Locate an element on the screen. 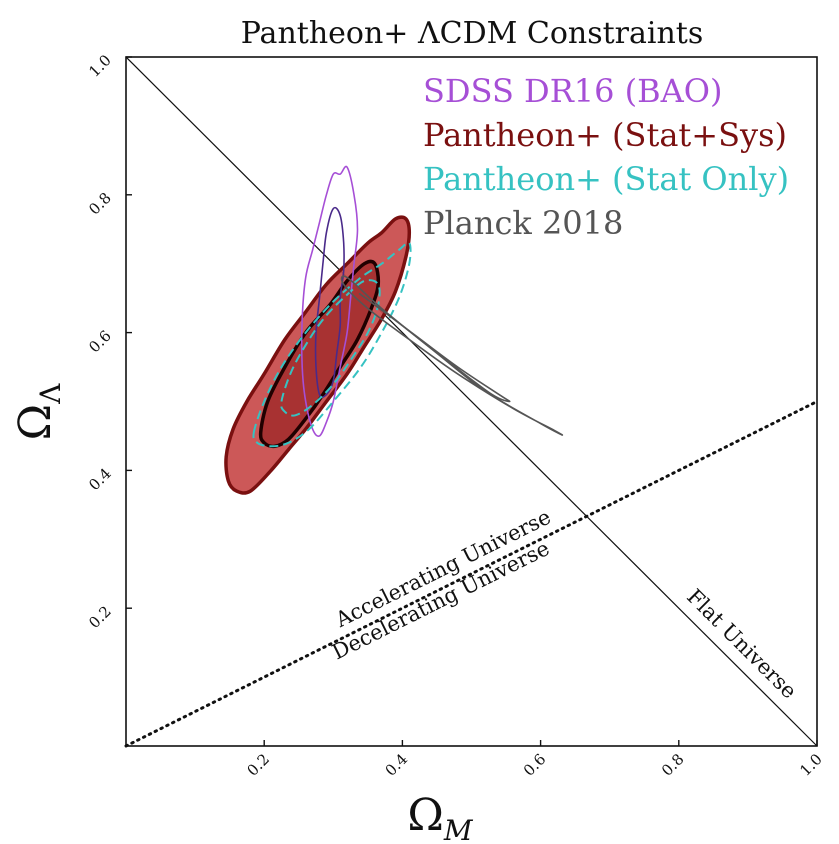  y-tick-label: 0.4 is located at coordinates (100, 480).